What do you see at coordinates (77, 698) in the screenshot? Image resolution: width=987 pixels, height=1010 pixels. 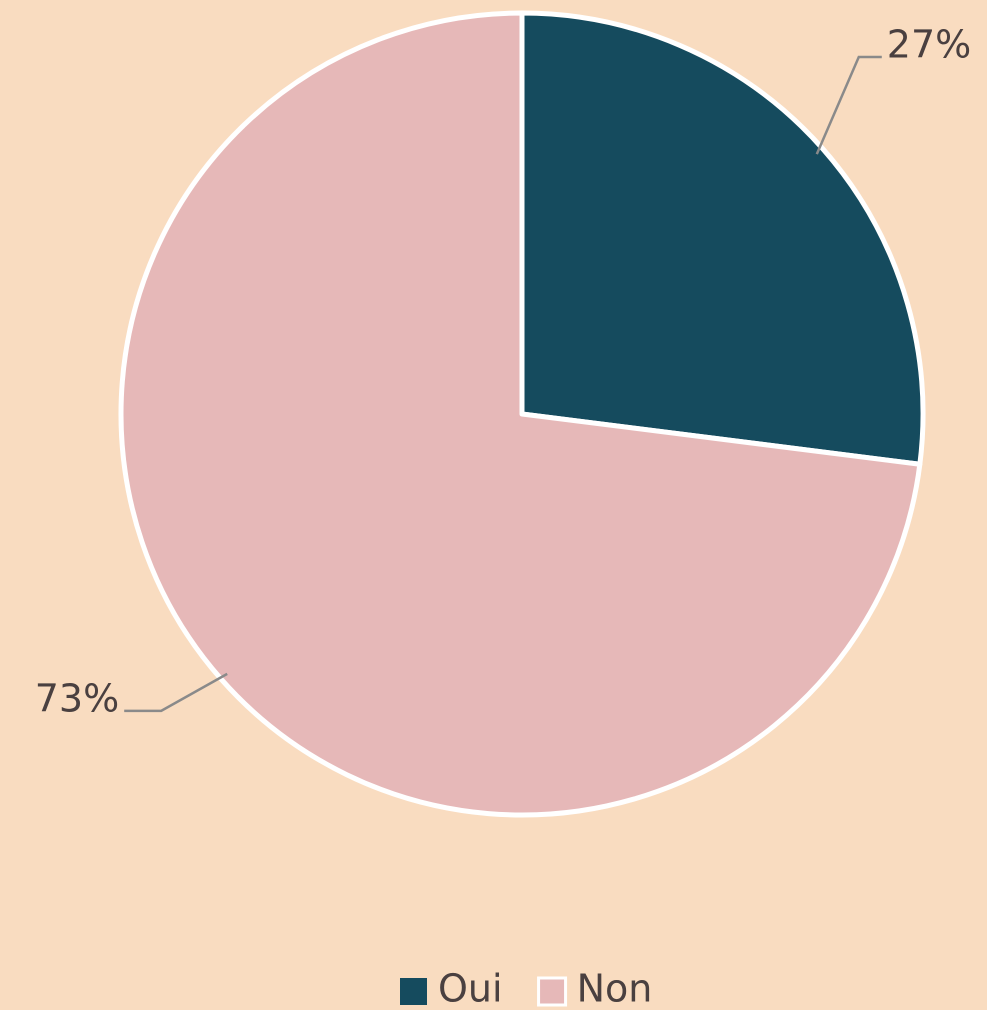 I see `data-label: 73%` at bounding box center [77, 698].